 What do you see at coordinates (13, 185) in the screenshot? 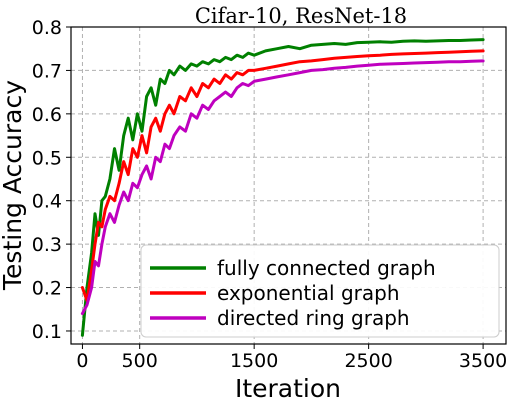
I see `y-axis-label: Testing Accuracy` at bounding box center [13, 185].